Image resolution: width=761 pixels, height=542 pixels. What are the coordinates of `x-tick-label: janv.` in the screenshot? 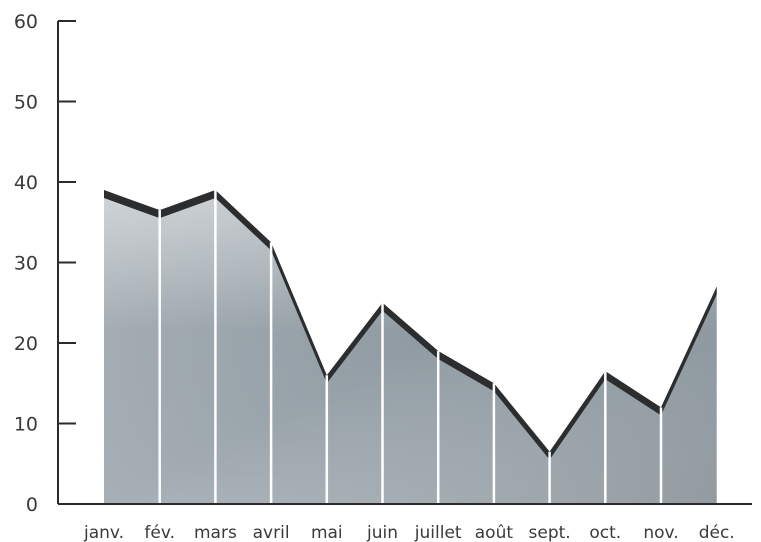 It's located at (103, 532).